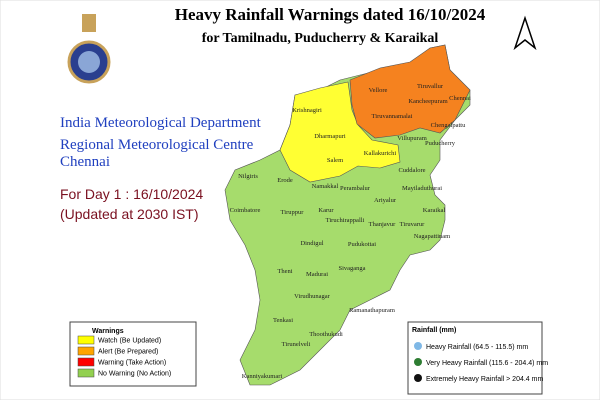  I want to click on alert-zone, so click(410, 91).